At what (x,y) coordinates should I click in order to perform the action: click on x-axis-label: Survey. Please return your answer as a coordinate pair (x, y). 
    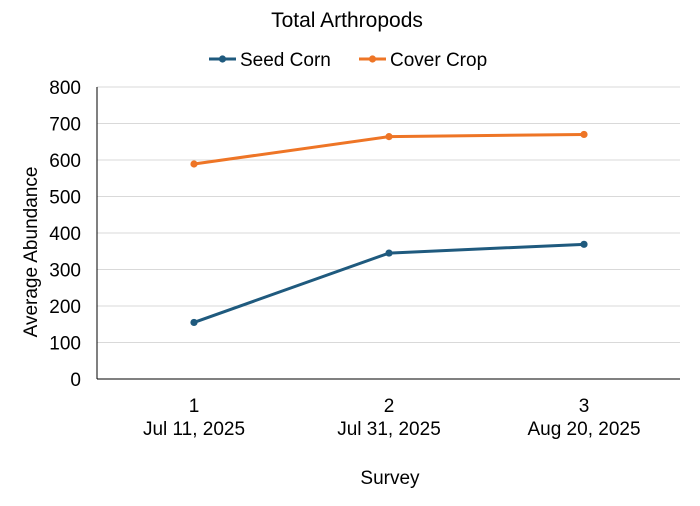
    Looking at the image, I should click on (390, 478).